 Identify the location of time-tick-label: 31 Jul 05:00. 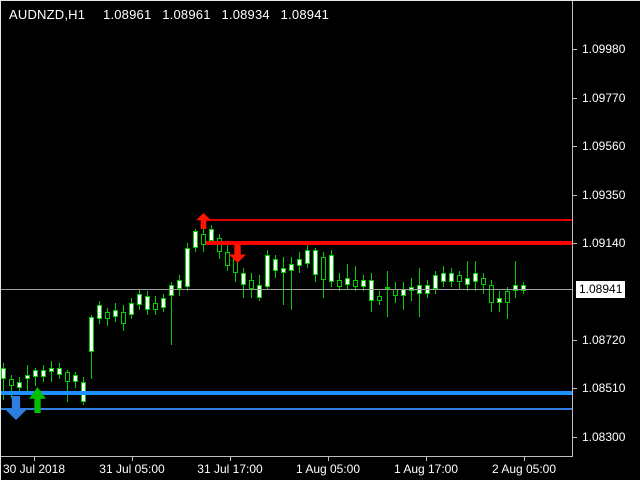
(132, 469).